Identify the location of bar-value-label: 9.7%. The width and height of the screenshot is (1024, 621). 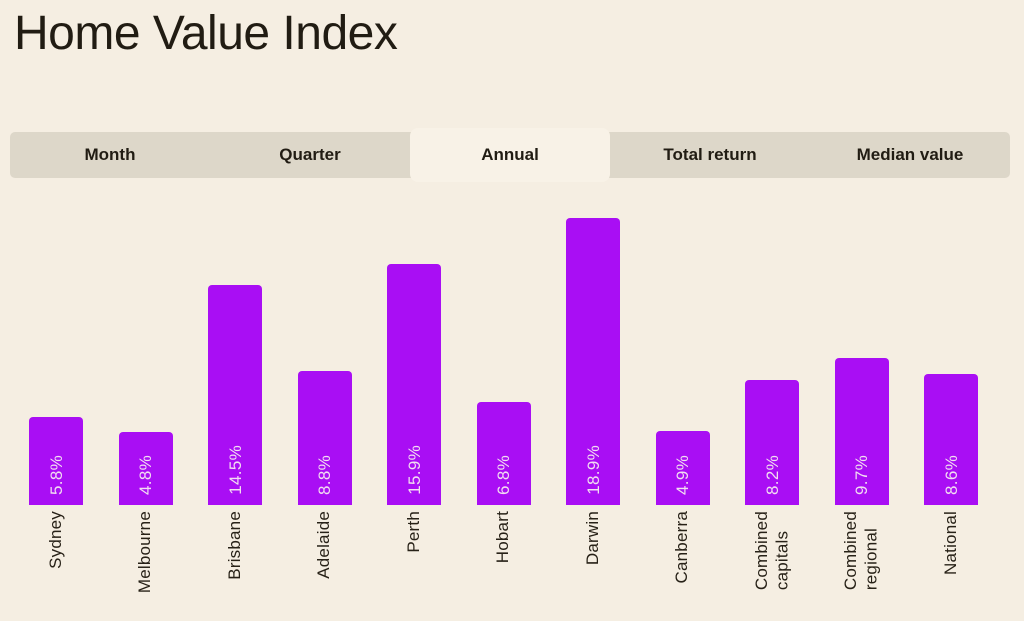
(861, 475).